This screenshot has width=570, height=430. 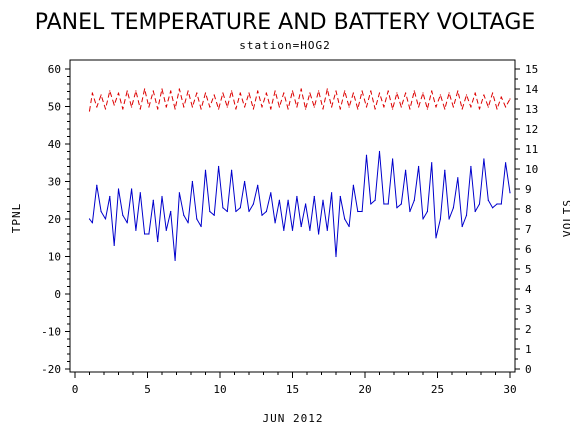 I want to click on x-axis: 0 5 10 15 20 25 30, so click(x=294, y=384).